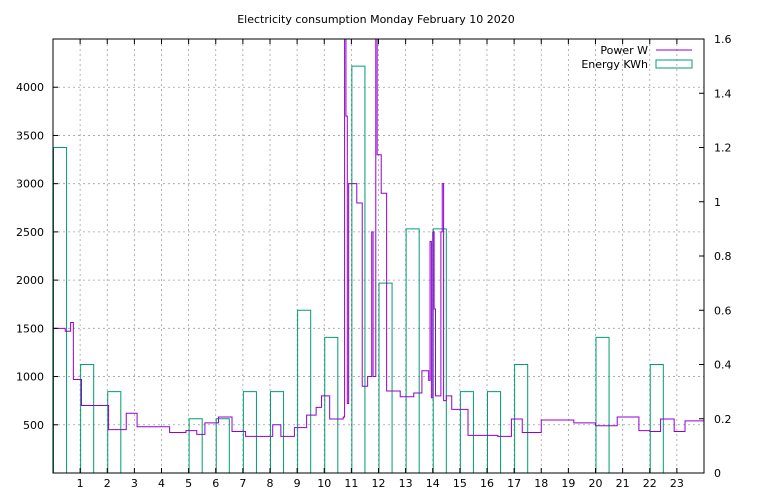  What do you see at coordinates (717, 473) in the screenshot?
I see `y2-tick-label: 0` at bounding box center [717, 473].